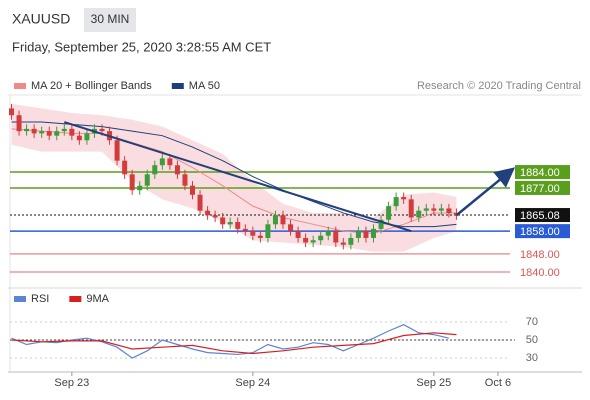 The width and height of the screenshot is (590, 400). I want to click on level-label: 1877.00, so click(540, 189).